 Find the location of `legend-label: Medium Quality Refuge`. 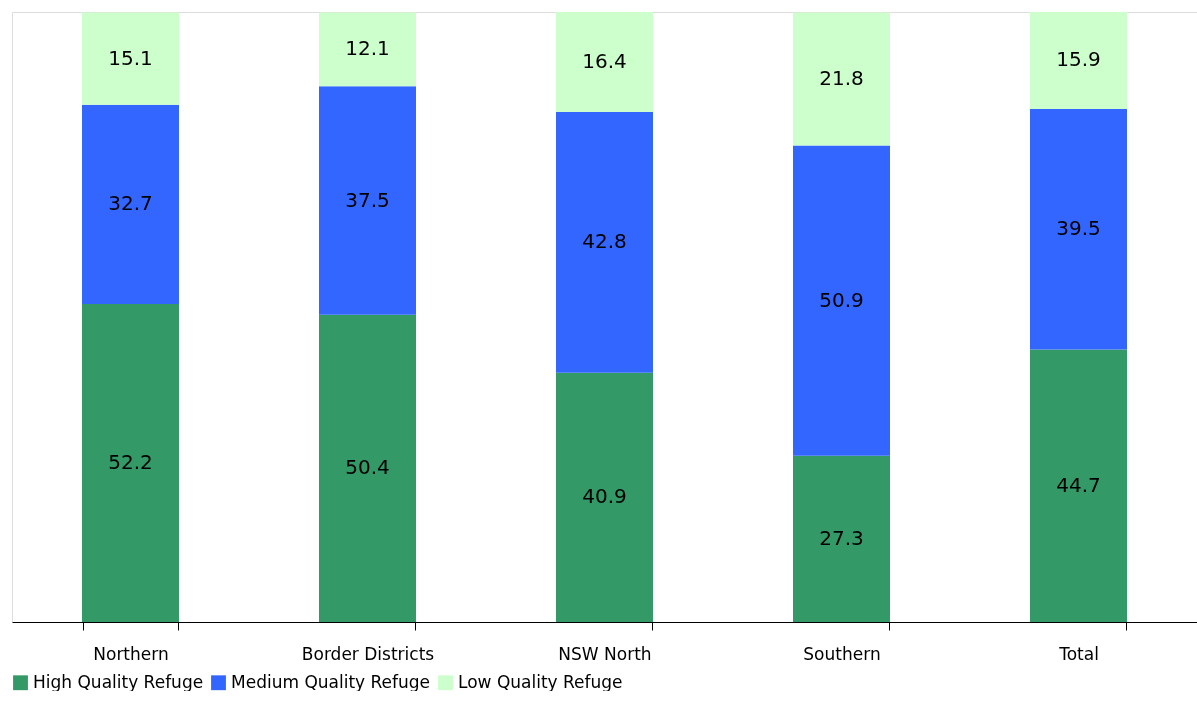

legend-label: Medium Quality Refuge is located at coordinates (331, 681).